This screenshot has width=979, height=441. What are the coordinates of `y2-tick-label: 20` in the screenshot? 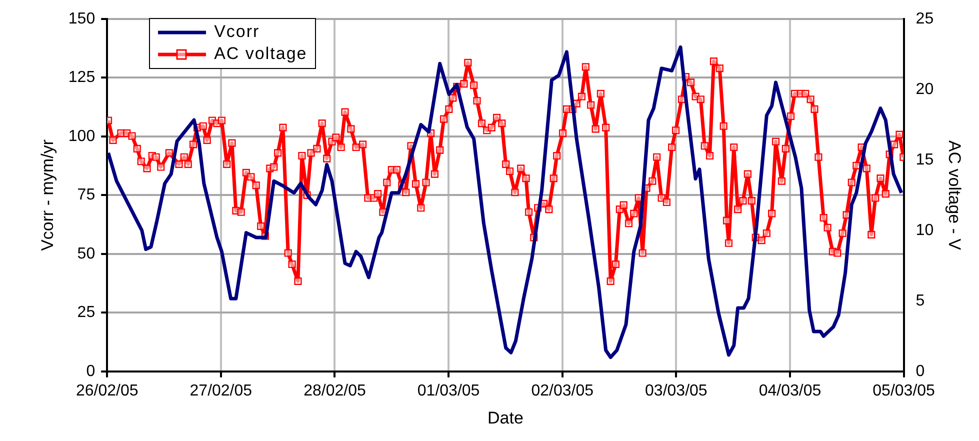 It's located at (925, 89).